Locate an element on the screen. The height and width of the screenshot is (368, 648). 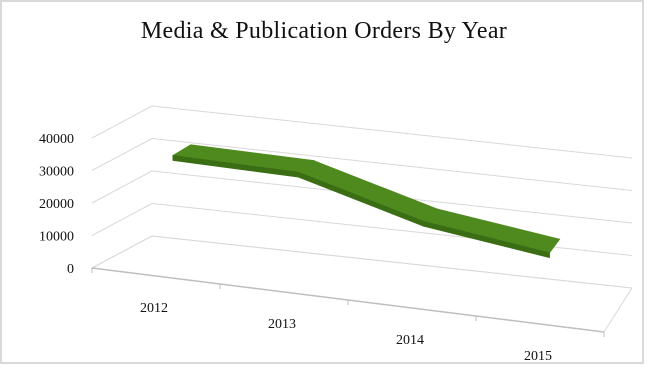
y-tick-label: 20000 is located at coordinates (56, 204).